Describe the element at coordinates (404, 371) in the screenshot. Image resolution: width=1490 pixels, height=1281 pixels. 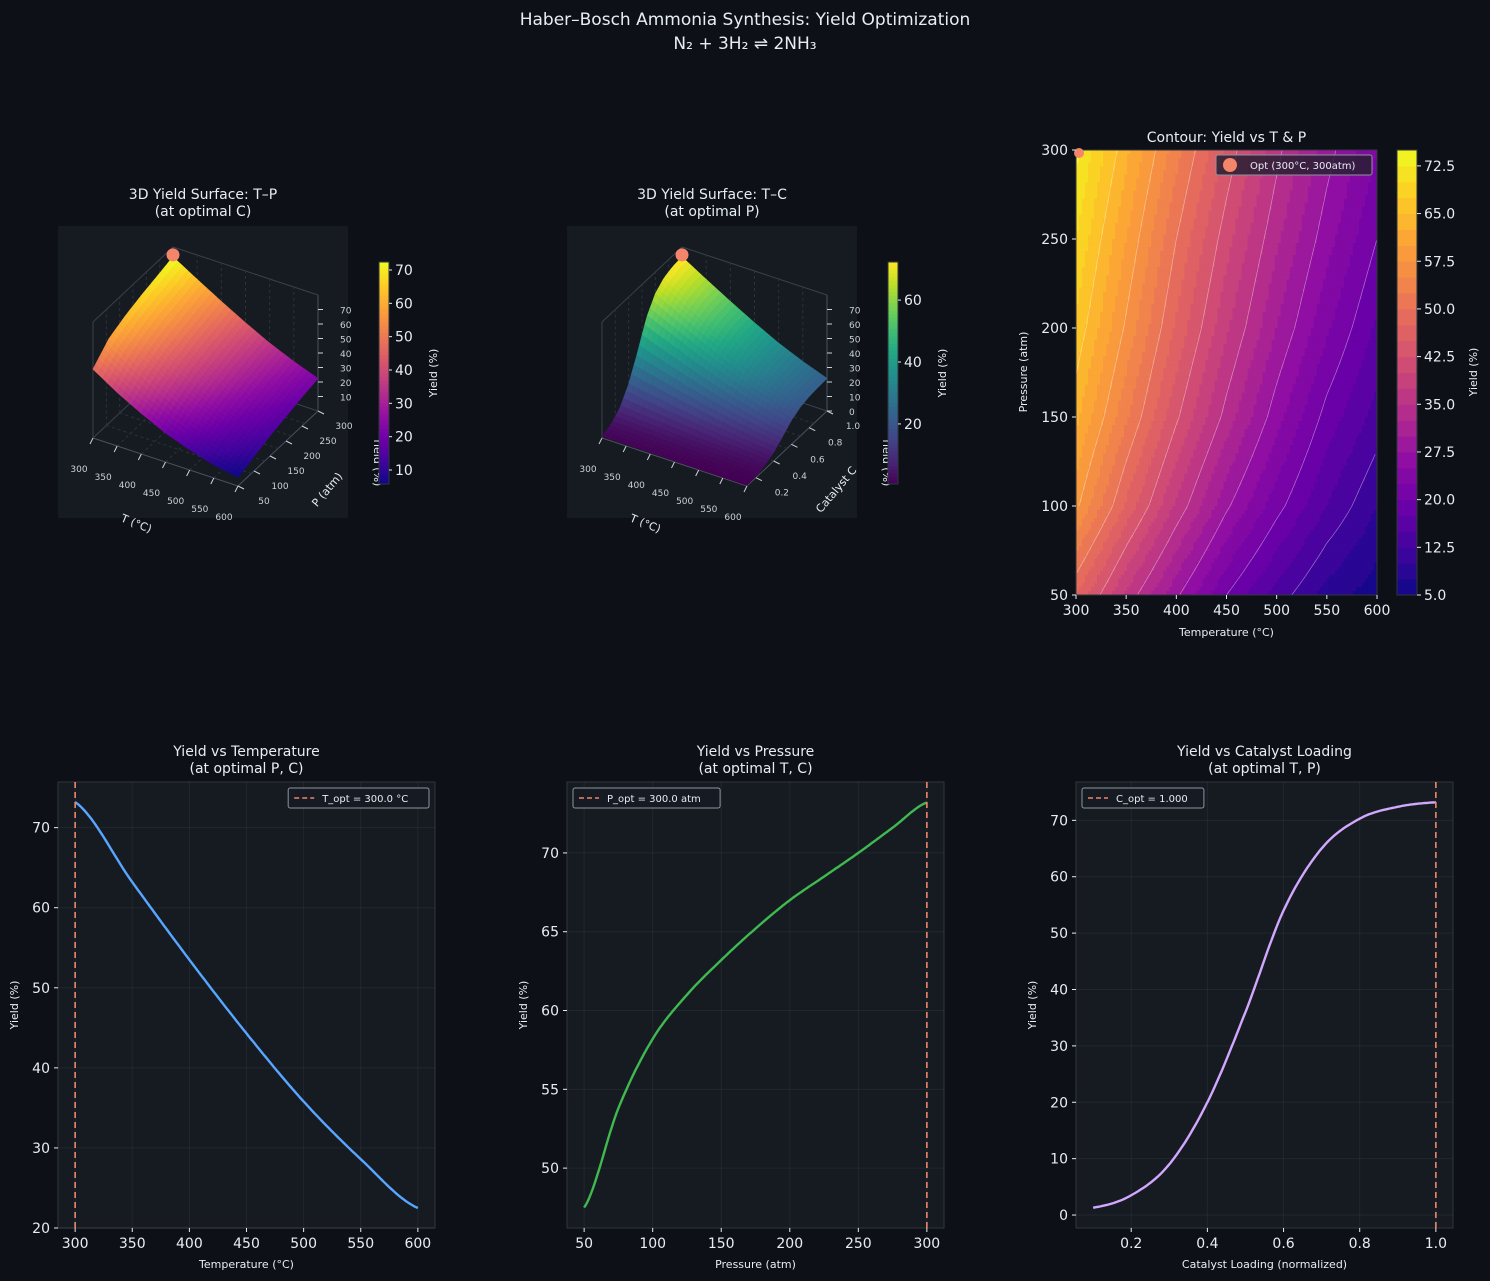
I see `colorbar-tick-label: 40` at that location.